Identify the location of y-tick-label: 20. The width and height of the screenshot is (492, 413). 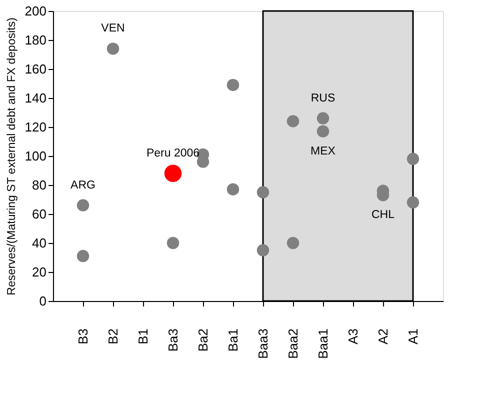
(39, 272).